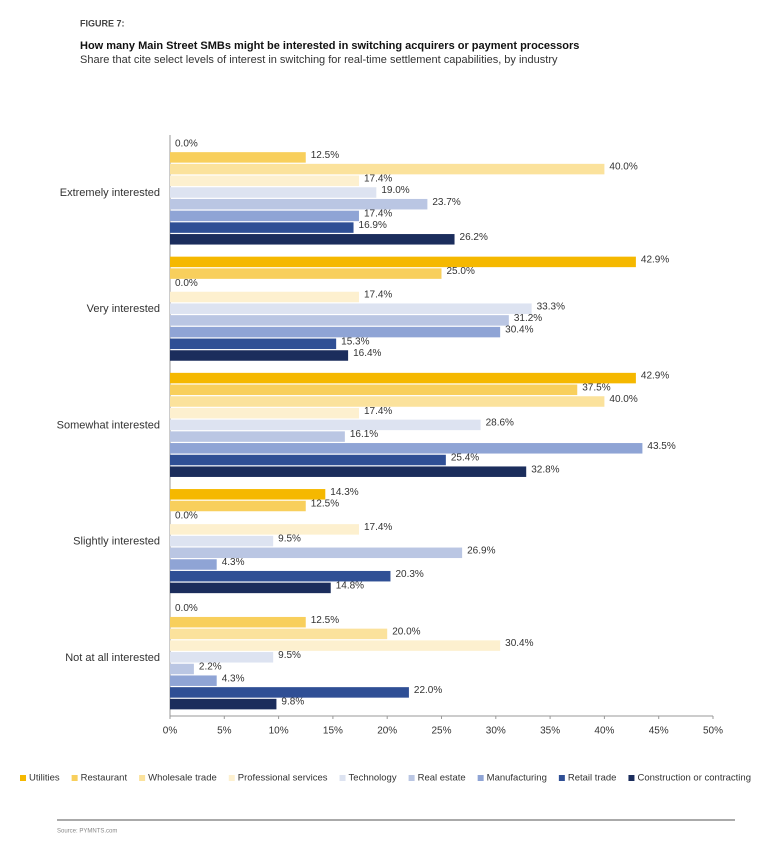 The image size is (768, 852). I want to click on x-tick-label: 20%, so click(387, 731).